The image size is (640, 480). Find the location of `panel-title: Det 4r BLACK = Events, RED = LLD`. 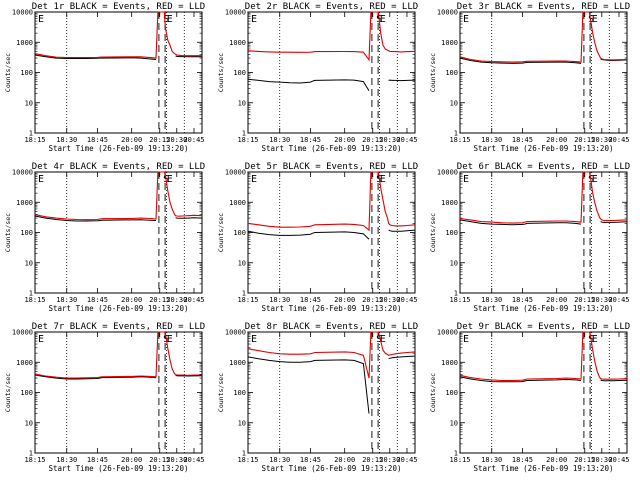

panel-title: Det 4r BLACK = Events, RED = LLD is located at coordinates (118, 167).